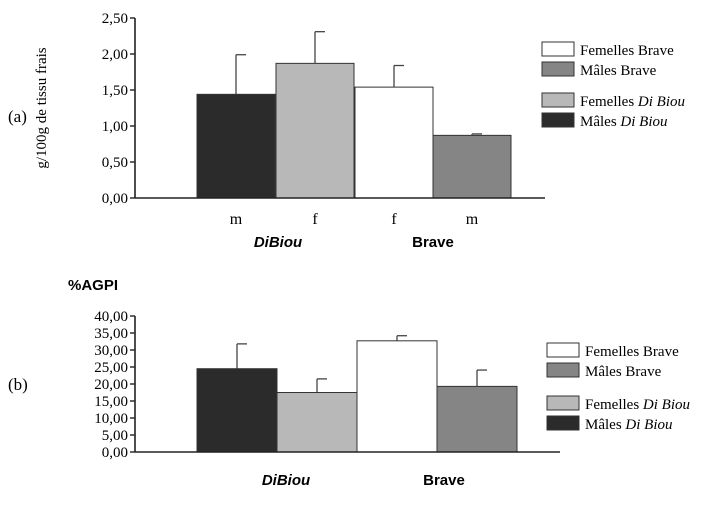 The image size is (728, 516). Describe the element at coordinates (111, 351) in the screenshot. I see `y-tick-label: 30,00` at that location.